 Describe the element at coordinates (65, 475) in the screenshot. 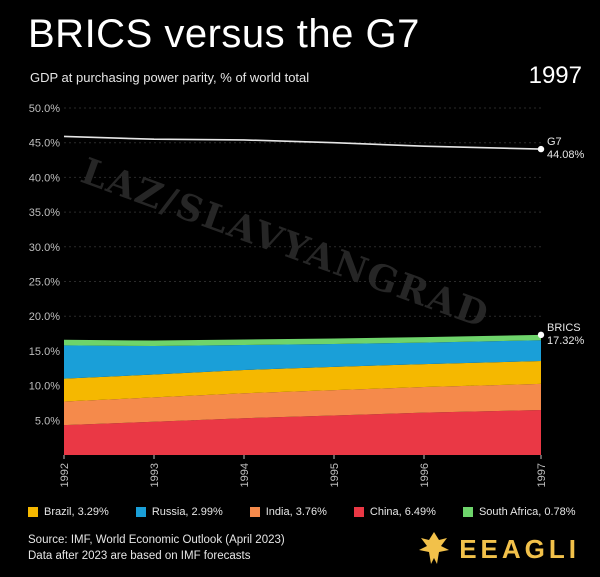

I see `x-tick-label: 1992` at that location.